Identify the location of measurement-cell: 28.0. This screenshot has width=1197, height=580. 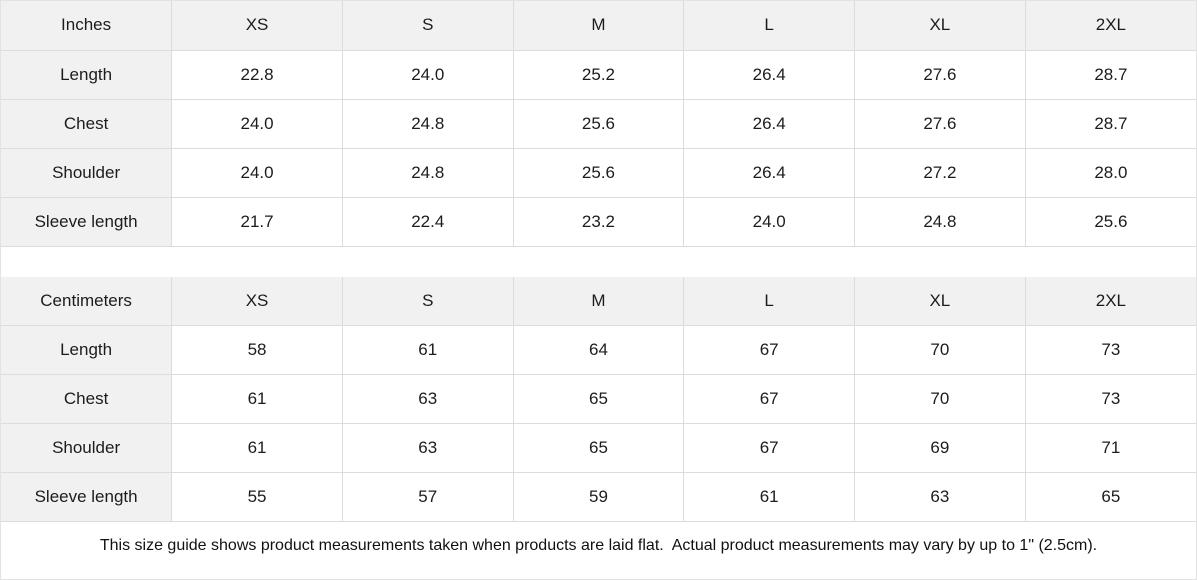
(1110, 172).